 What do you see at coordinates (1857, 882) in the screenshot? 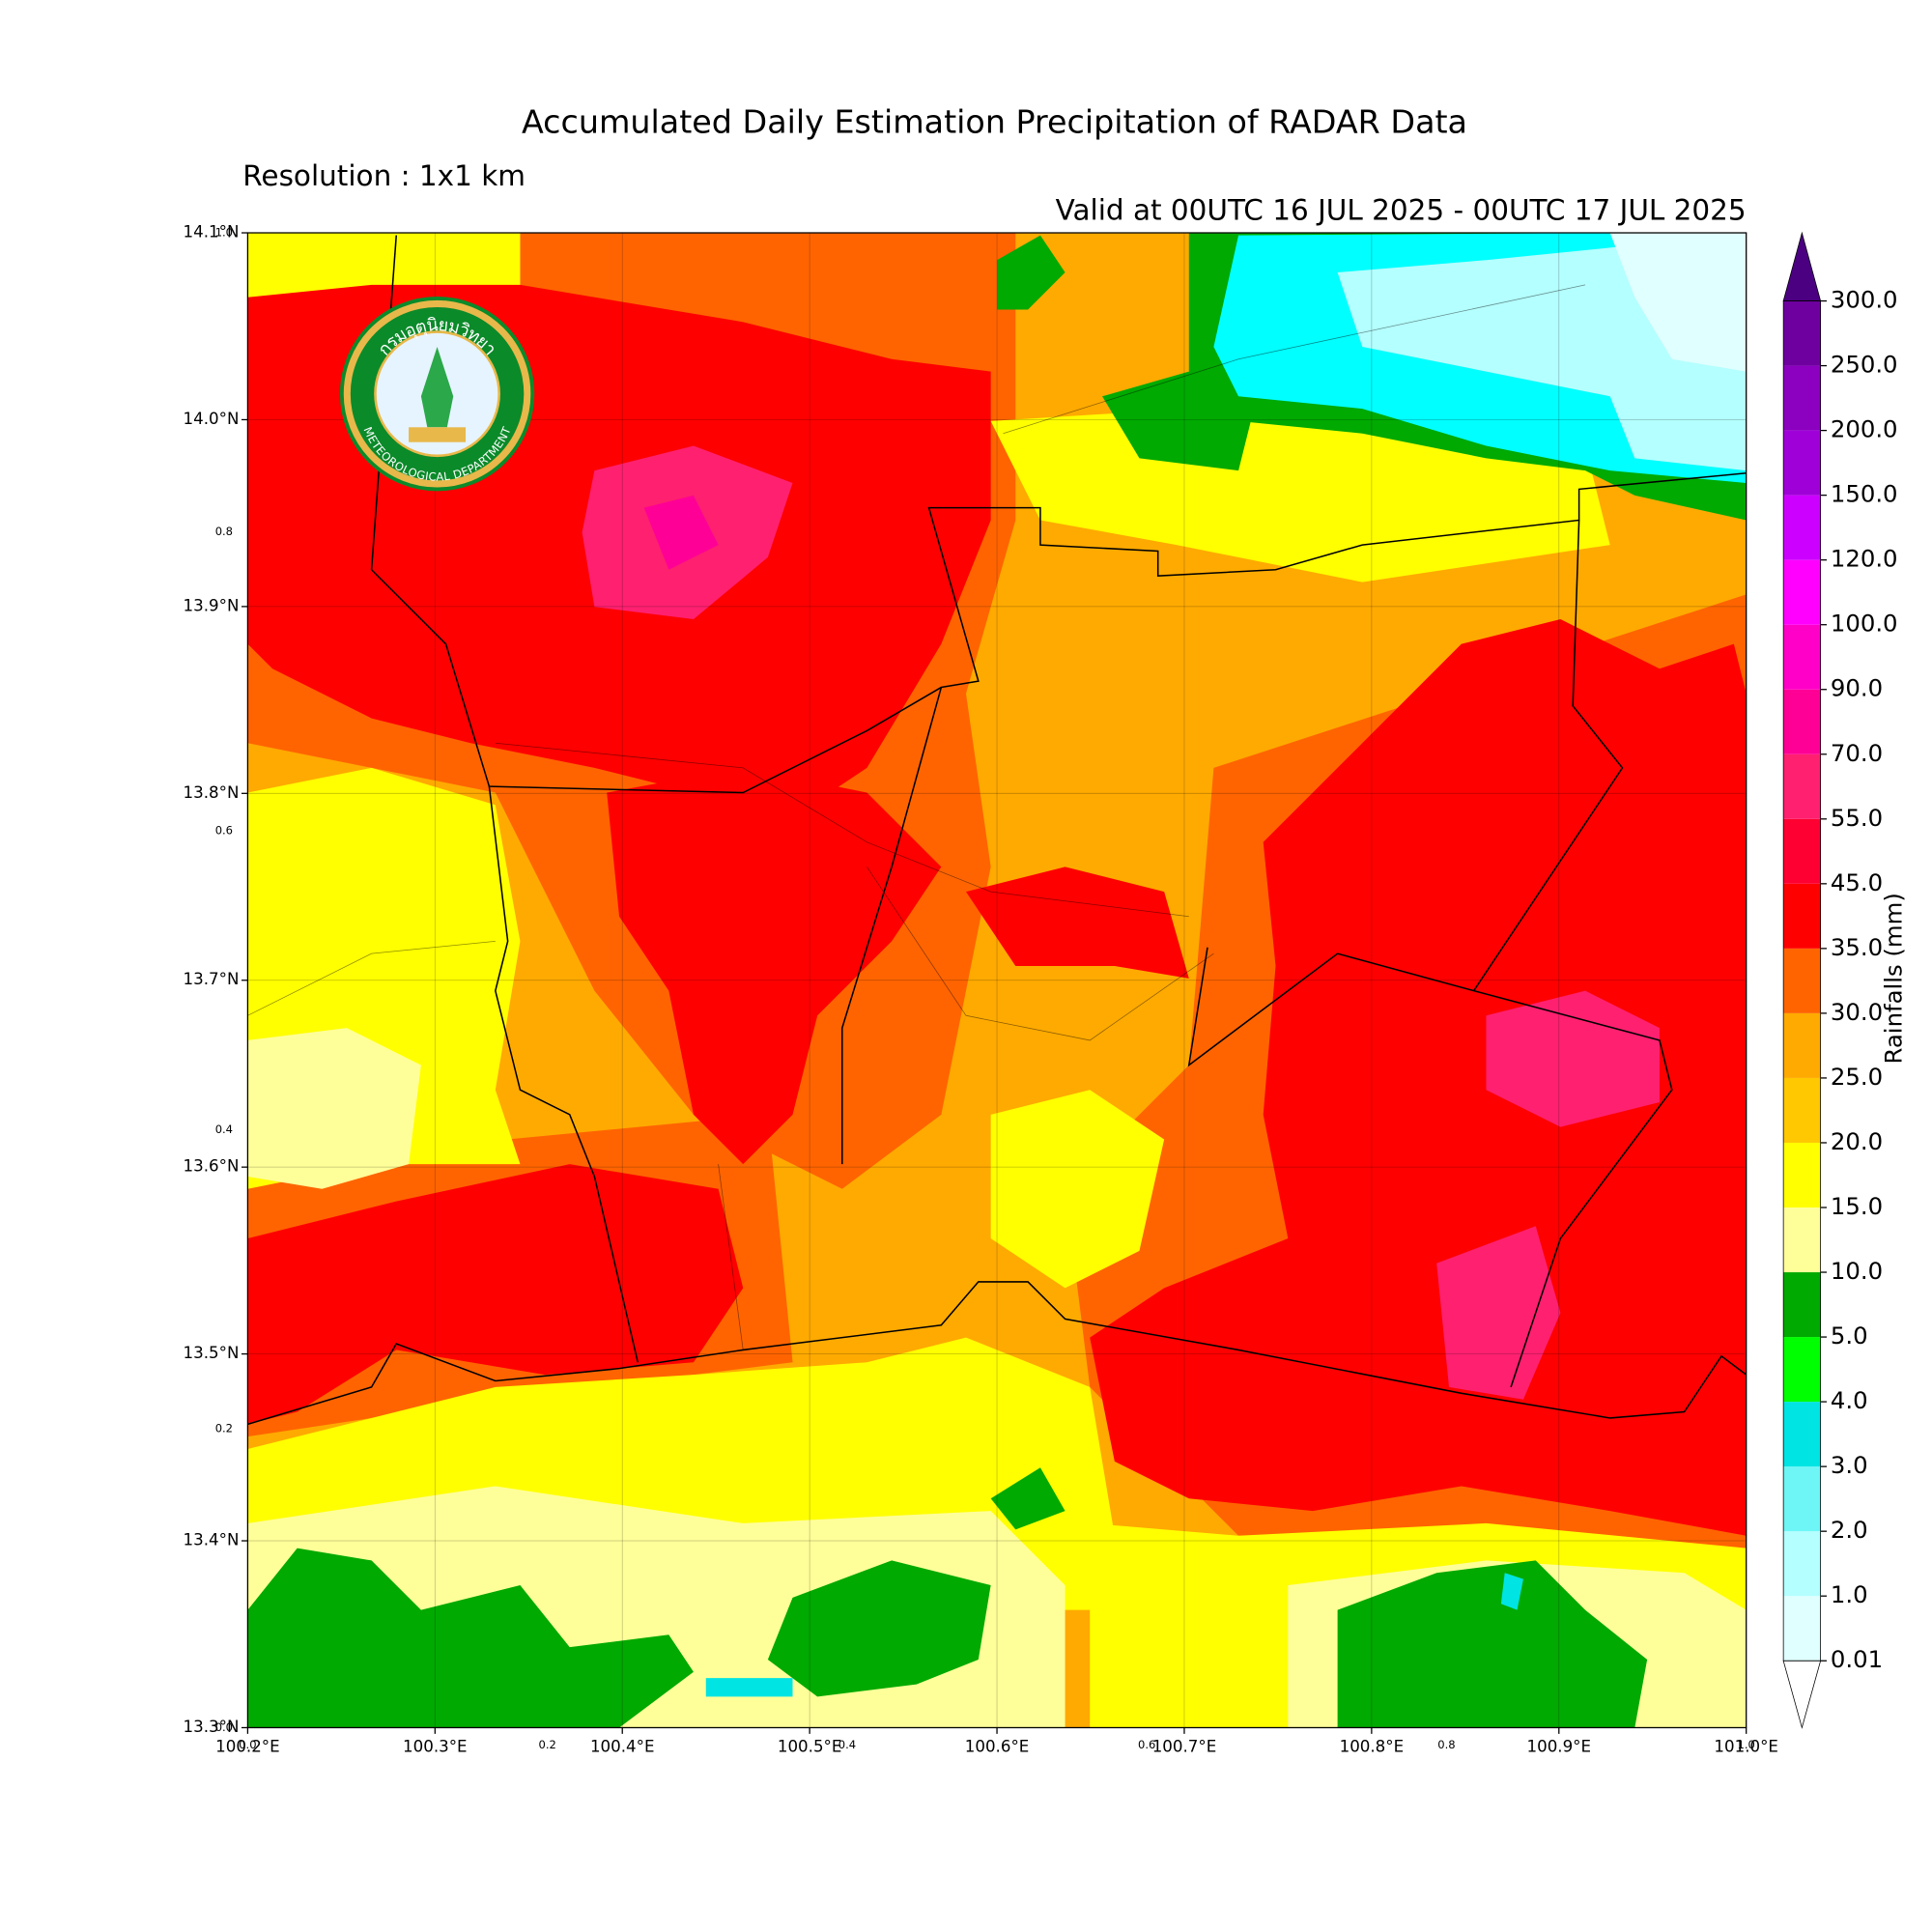
I see `colorbar-tick-label: 45.0` at bounding box center [1857, 882].